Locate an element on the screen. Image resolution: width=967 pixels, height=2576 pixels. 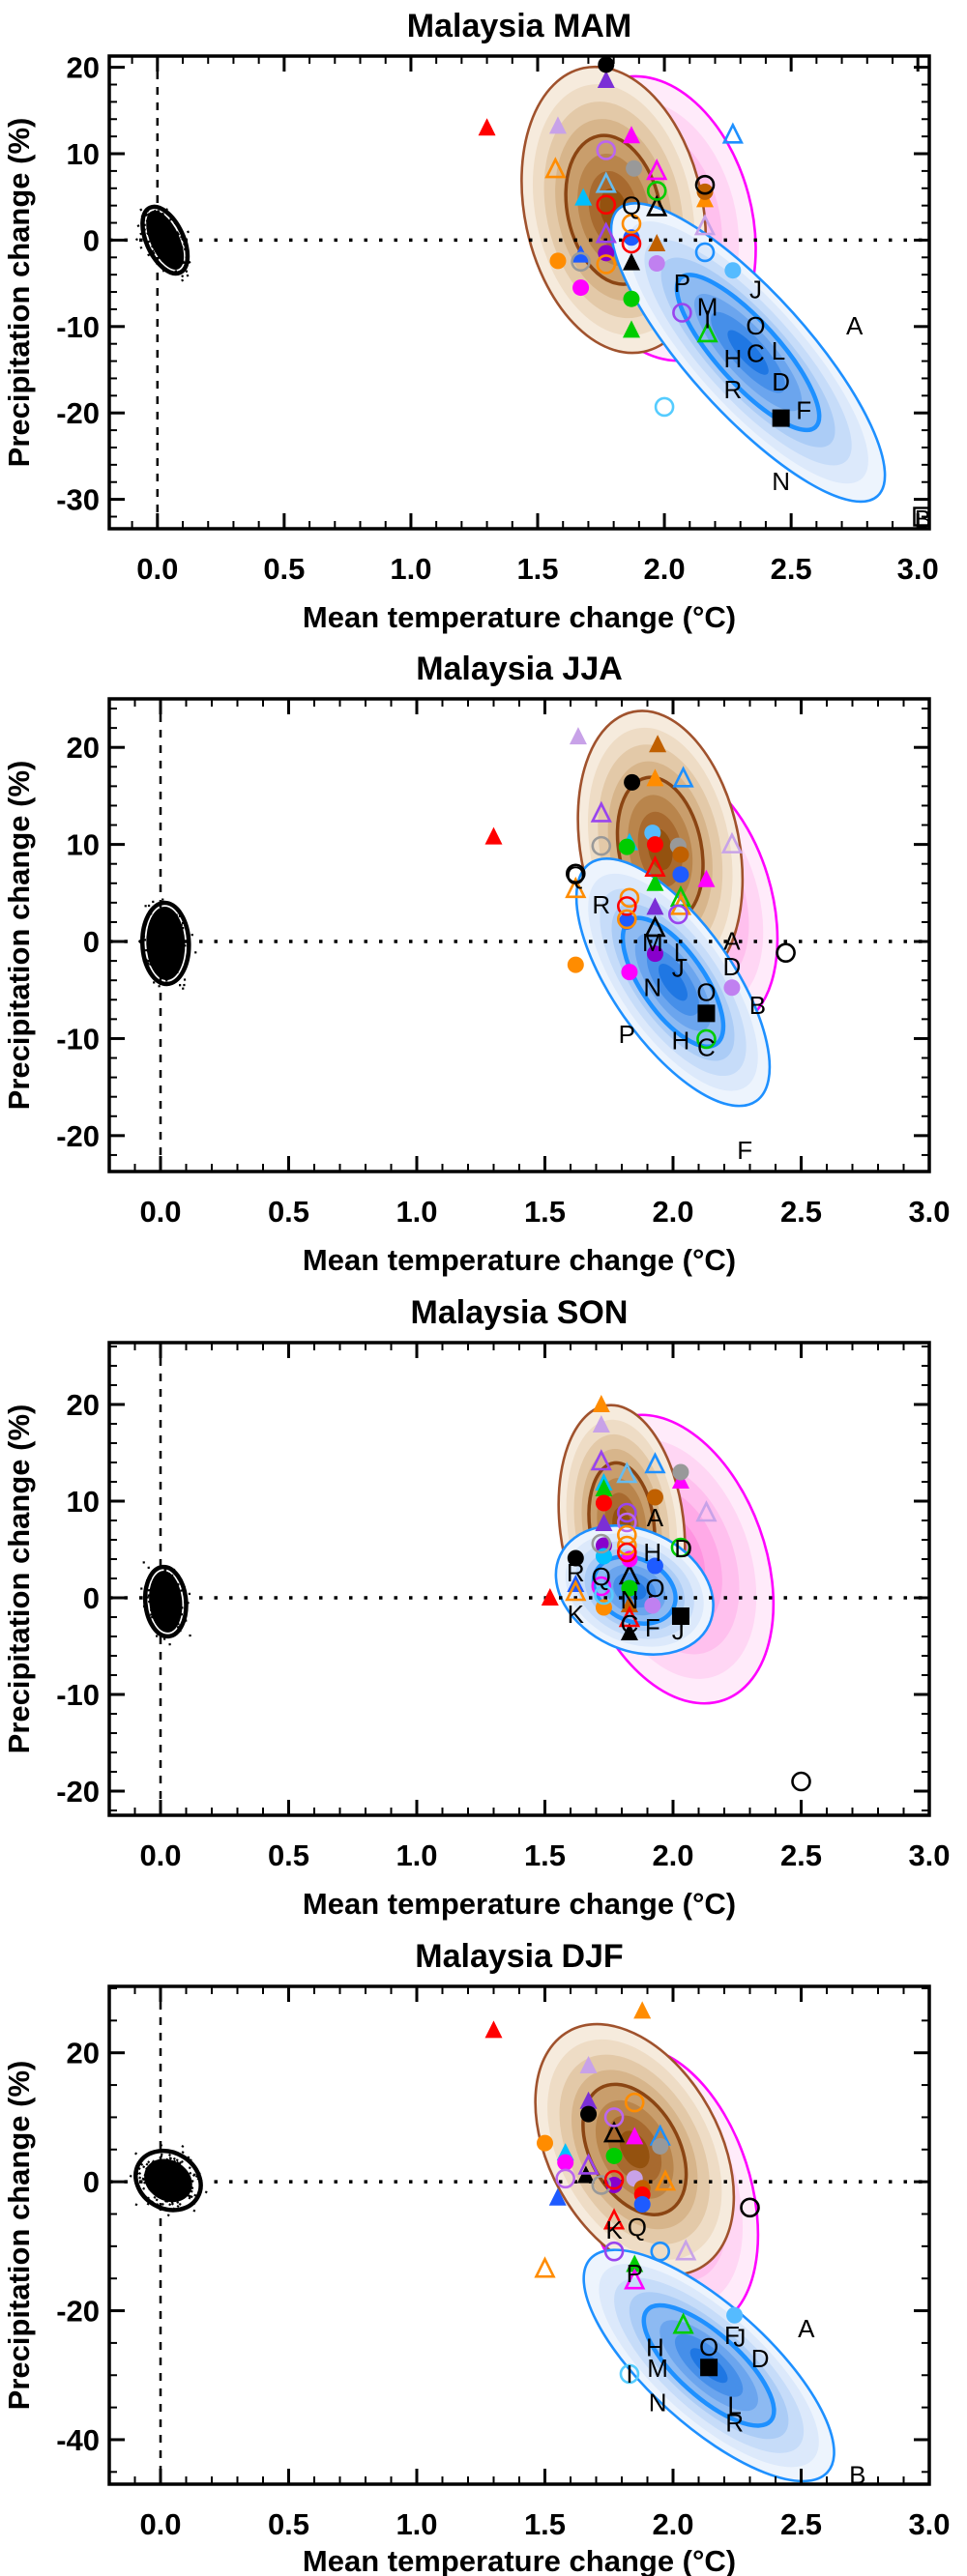
model-letter-B: B is located at coordinates (758, 1006).